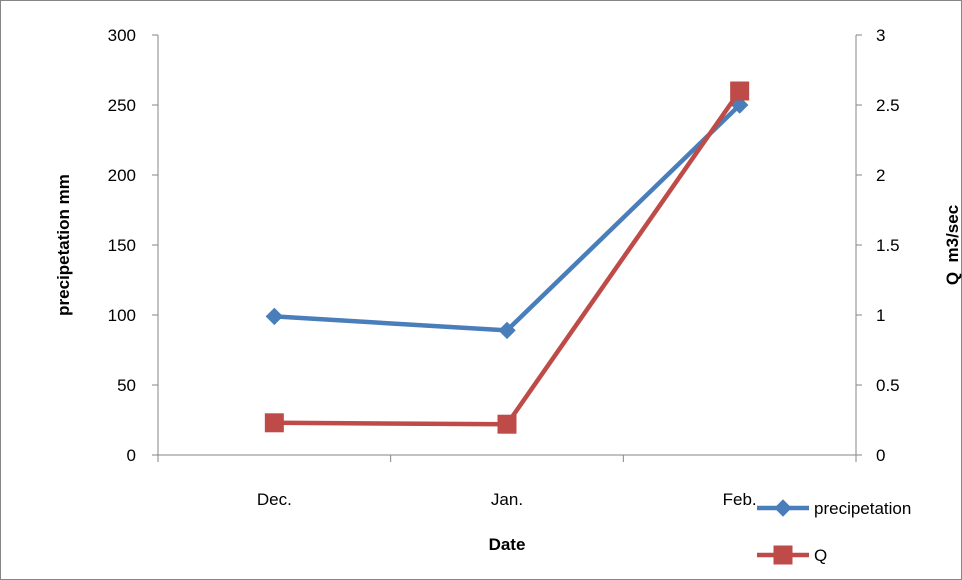  What do you see at coordinates (880, 175) in the screenshot?
I see `y2-tick-label: 2` at bounding box center [880, 175].